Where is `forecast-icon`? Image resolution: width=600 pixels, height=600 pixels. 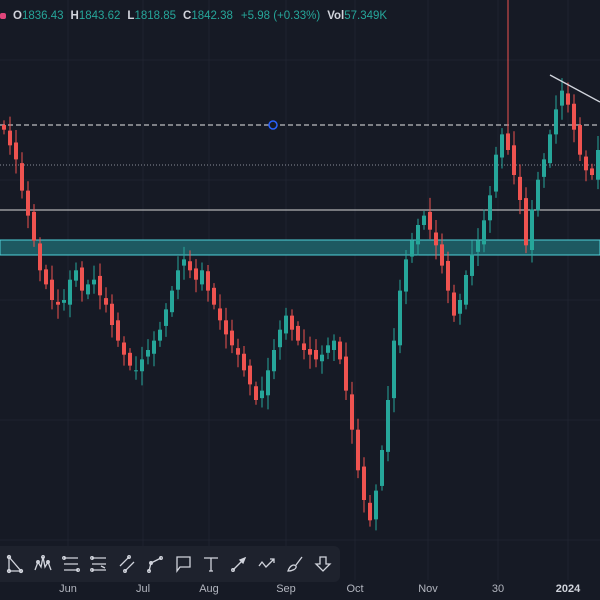 forecast-icon is located at coordinates (266, 564).